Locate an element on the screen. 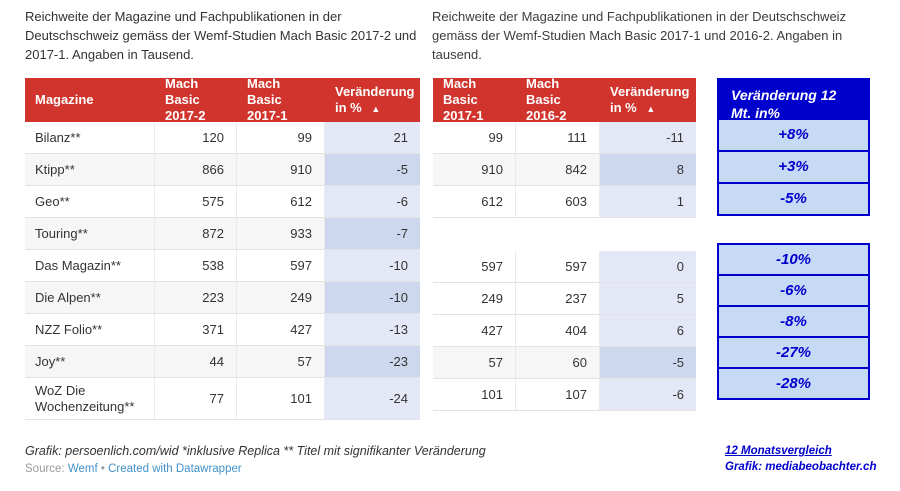 This screenshot has width=900, height=491. table-row: NZZ Folio** 371 427 -13 is located at coordinates (222, 330).